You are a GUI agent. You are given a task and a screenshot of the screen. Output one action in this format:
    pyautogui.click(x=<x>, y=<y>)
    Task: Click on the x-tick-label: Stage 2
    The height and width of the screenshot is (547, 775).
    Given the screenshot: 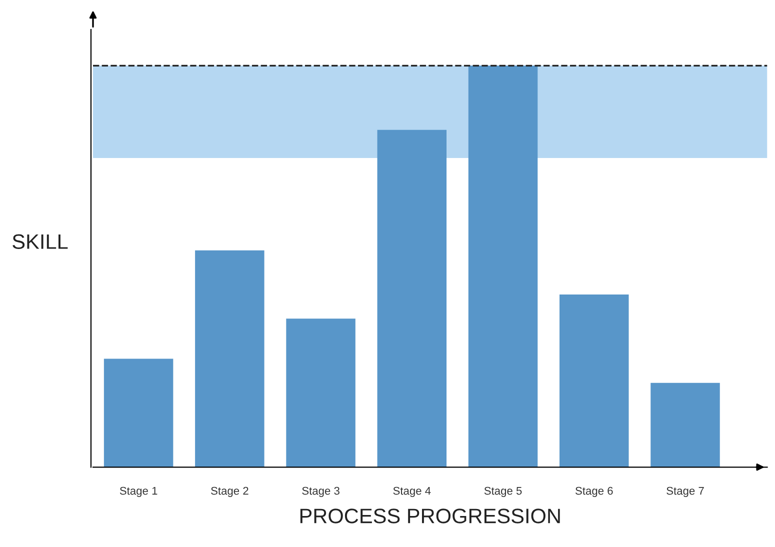 What is the action you would take?
    pyautogui.click(x=229, y=491)
    